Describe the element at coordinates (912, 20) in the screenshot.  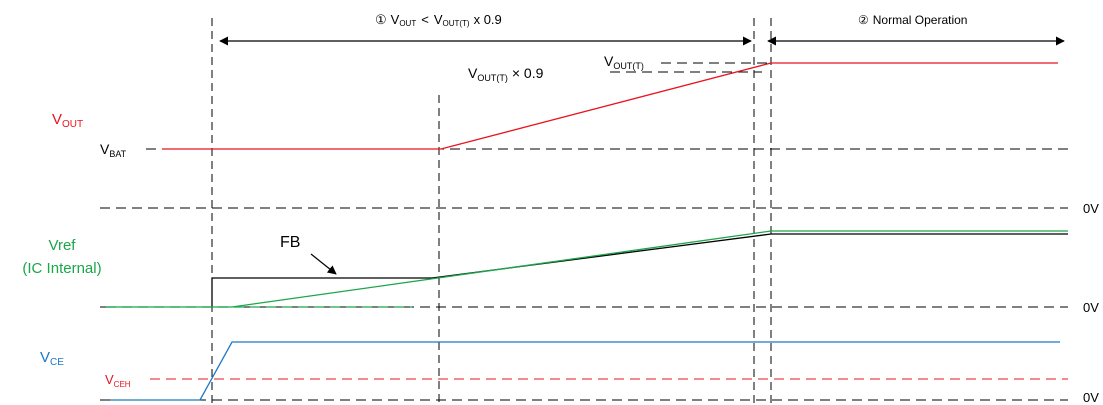
I see `phase2-label: ② Normal Operation` at that location.